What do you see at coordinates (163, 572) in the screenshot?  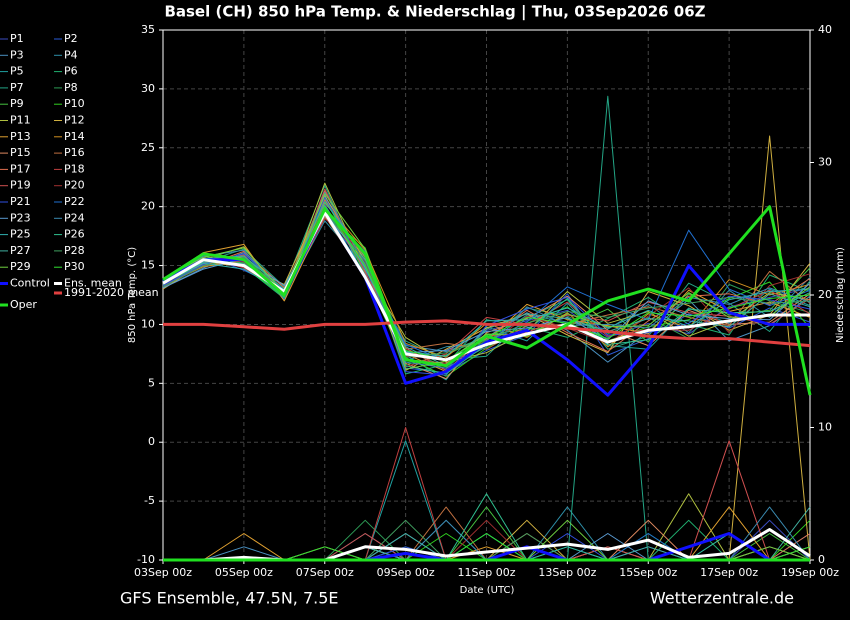 I see `x-tick-label: 03Sep 00z` at bounding box center [163, 572].